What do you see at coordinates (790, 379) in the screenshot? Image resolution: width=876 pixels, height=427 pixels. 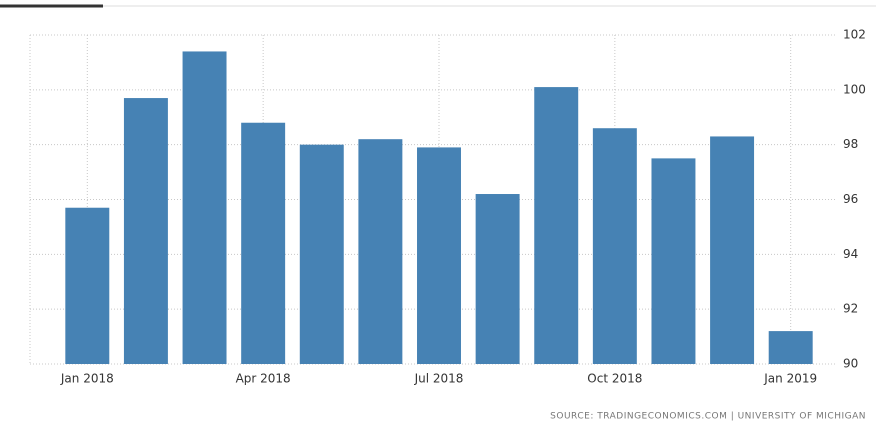 I see `x-tick-label: Jan 2019` at bounding box center [790, 379].